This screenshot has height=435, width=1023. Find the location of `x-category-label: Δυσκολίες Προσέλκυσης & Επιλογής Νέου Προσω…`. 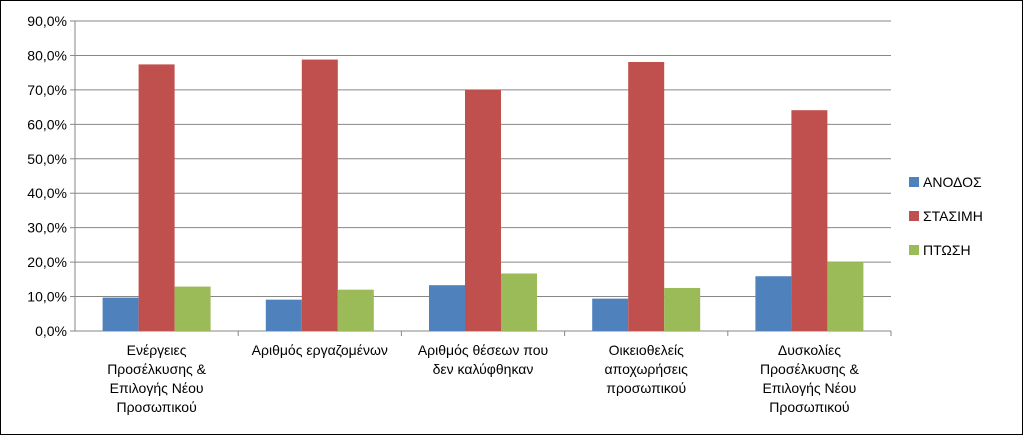

x-category-label: Δυσκολίες Προσέλκυσης & Επιλογής Νέου Προσω… is located at coordinates (809, 378).